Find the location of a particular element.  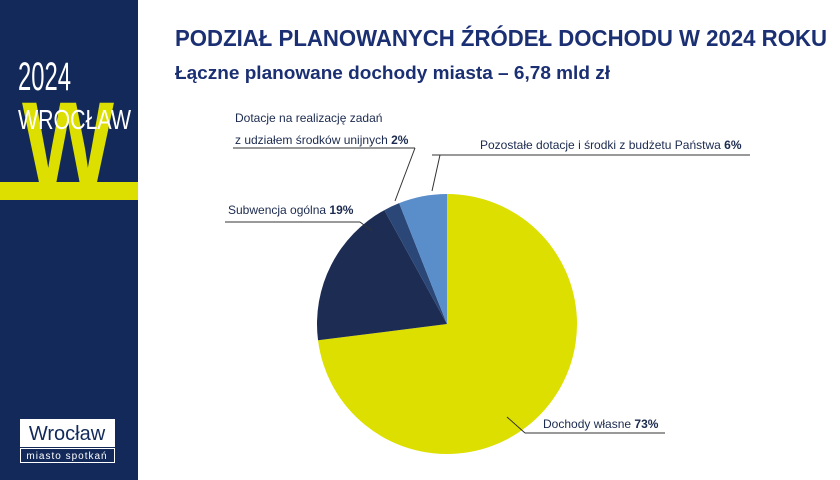

logo-box is located at coordinates (67, 433).